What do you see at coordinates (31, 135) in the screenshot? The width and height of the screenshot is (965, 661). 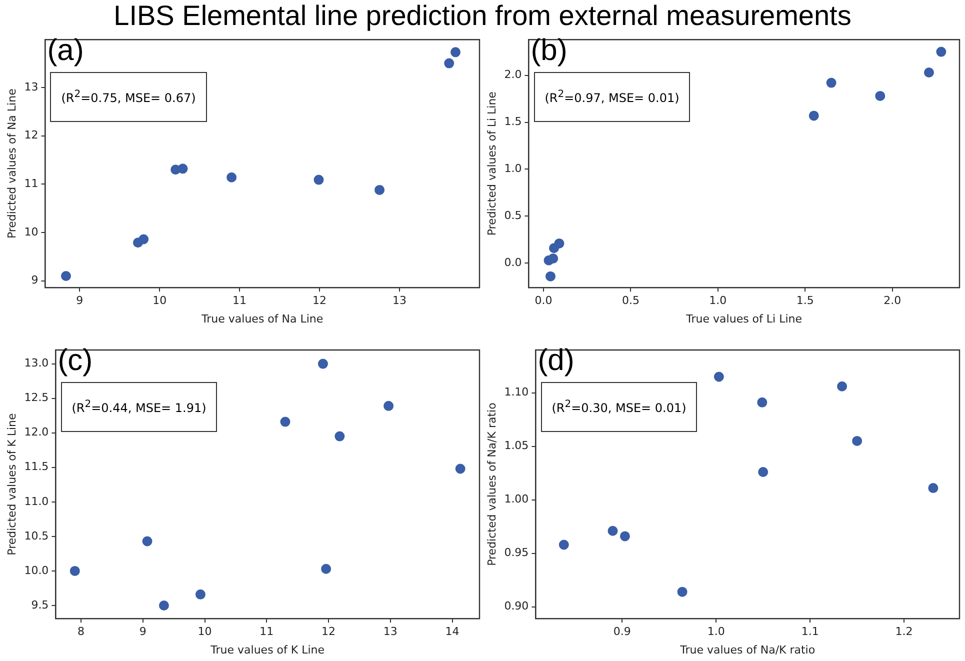 I see `y-tick-label: 12` at bounding box center [31, 135].